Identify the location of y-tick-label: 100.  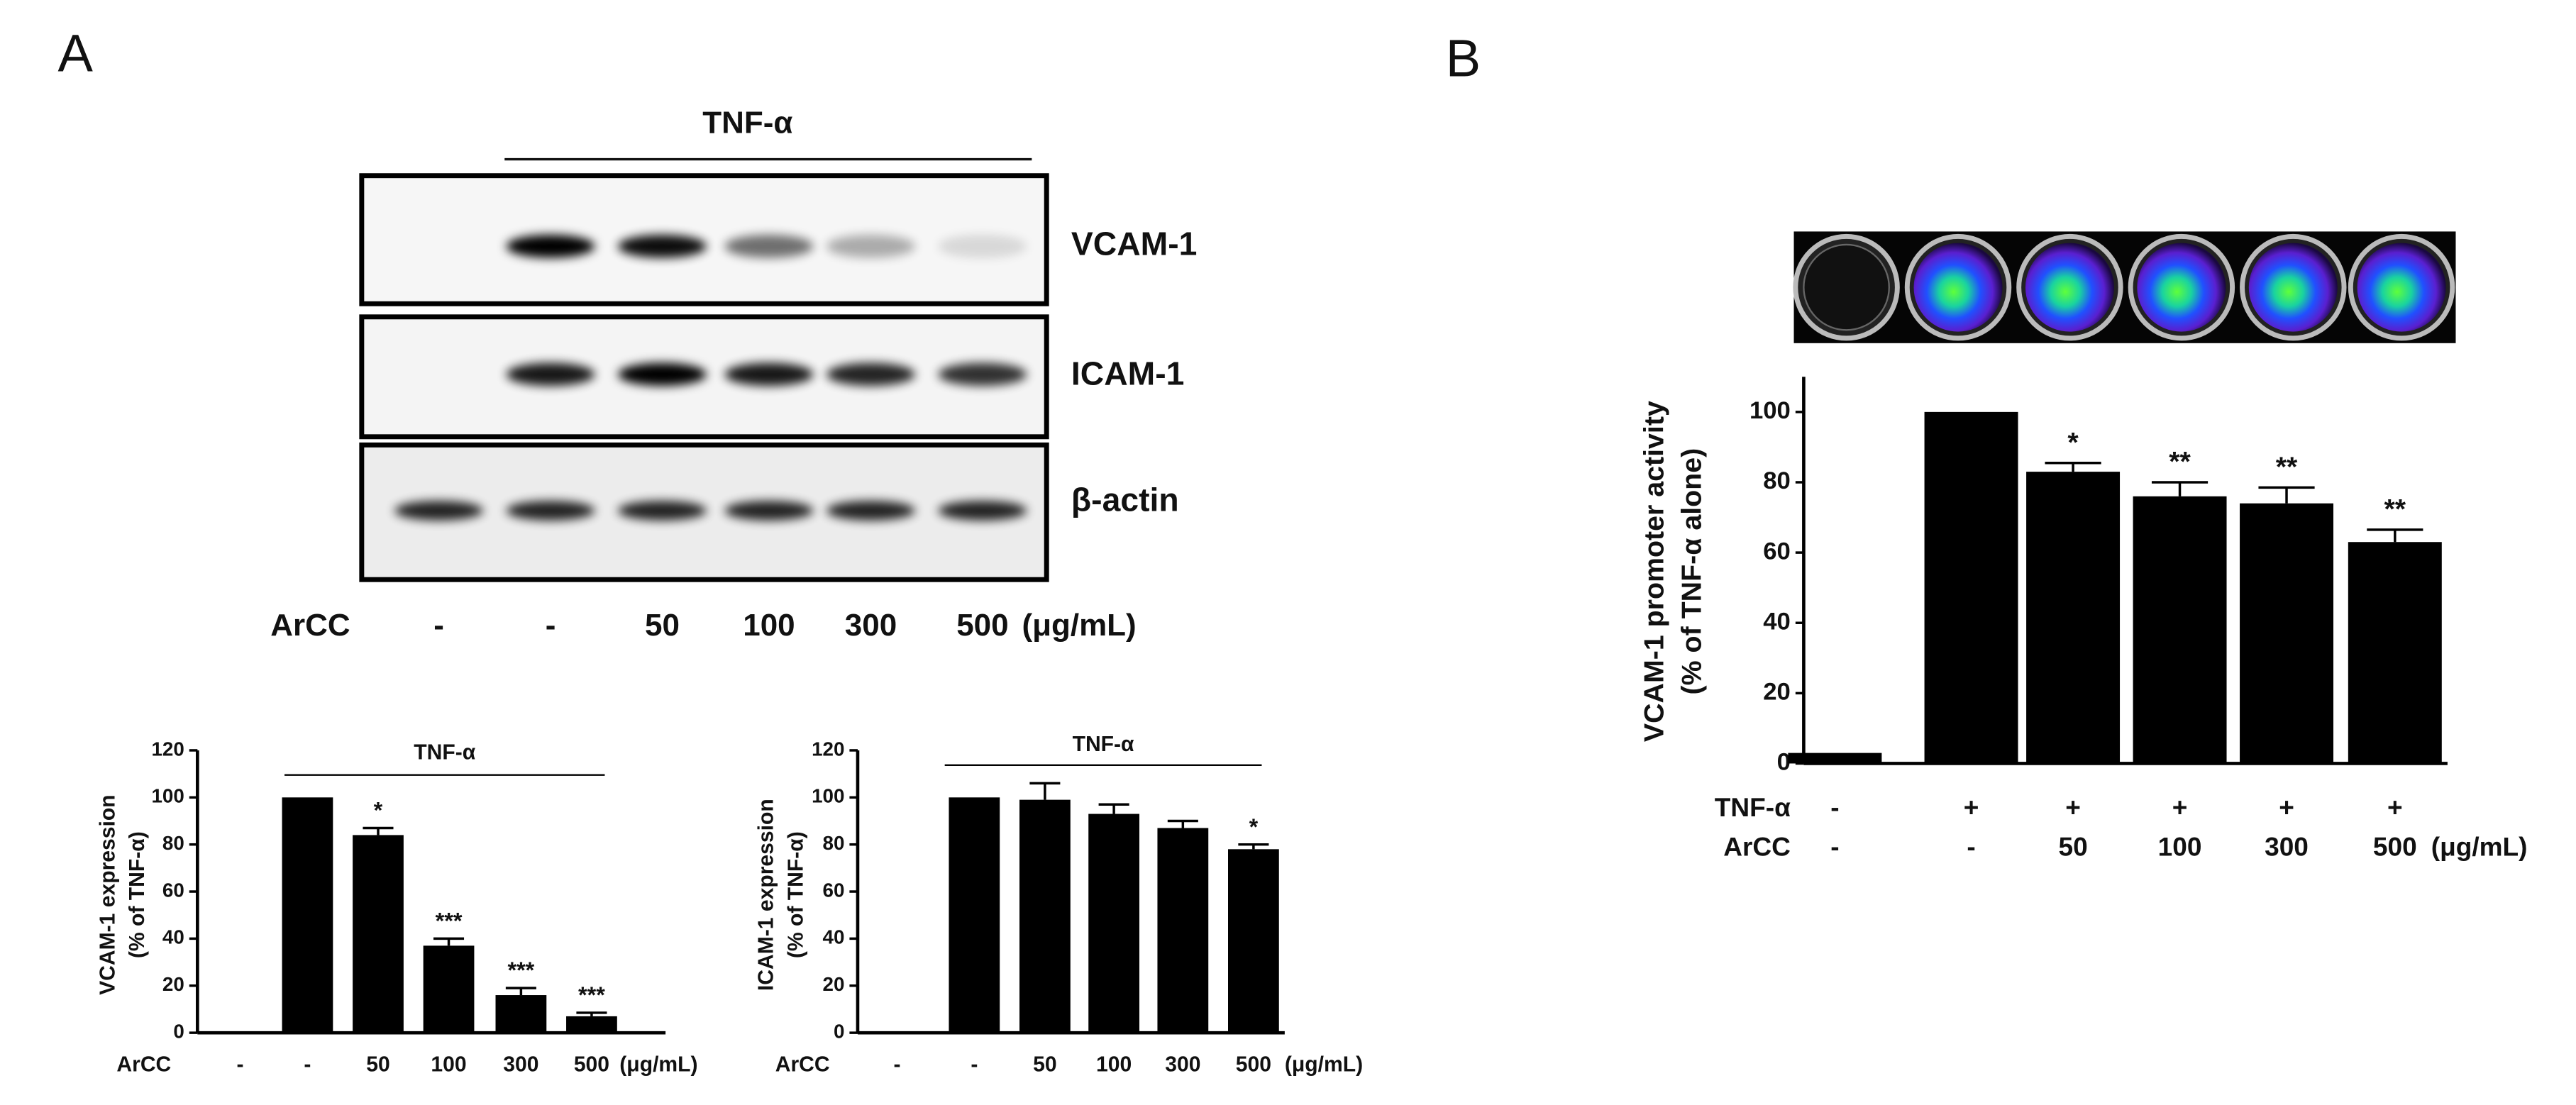
(1770, 411).